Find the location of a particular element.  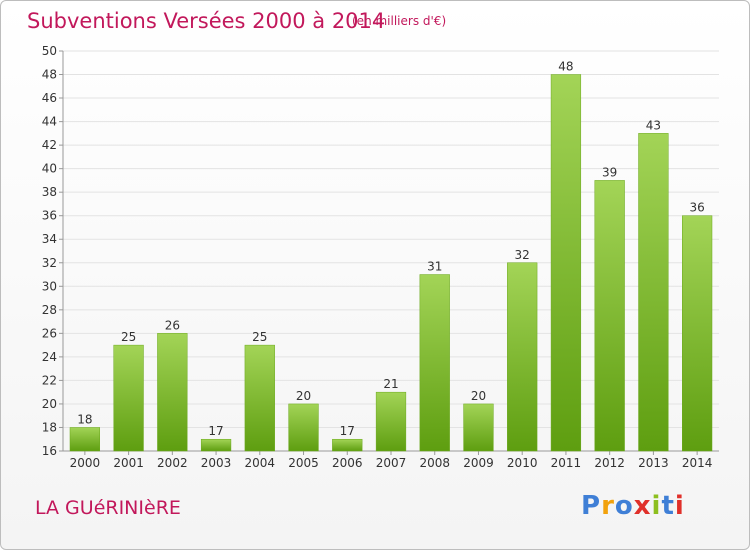

value-label-2012: 39 is located at coordinates (609, 172).